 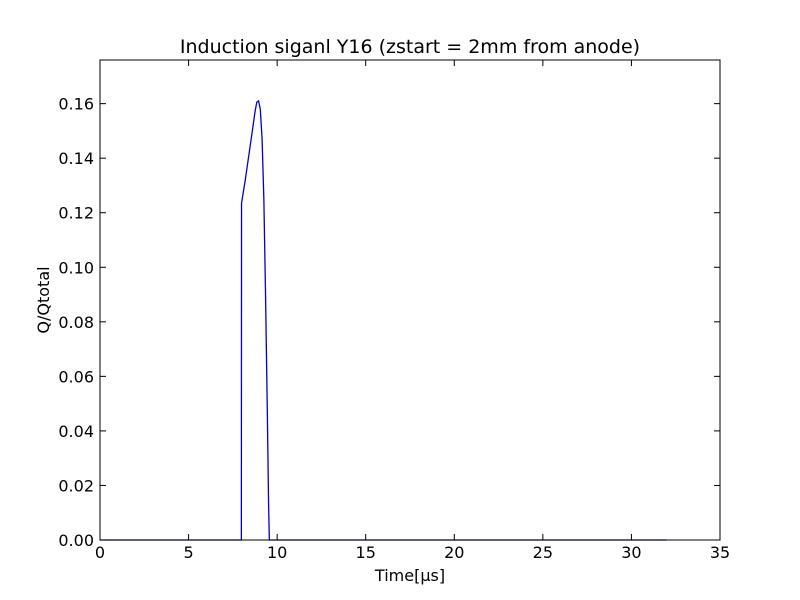 I want to click on x-tick-label: 0, so click(x=100, y=552).